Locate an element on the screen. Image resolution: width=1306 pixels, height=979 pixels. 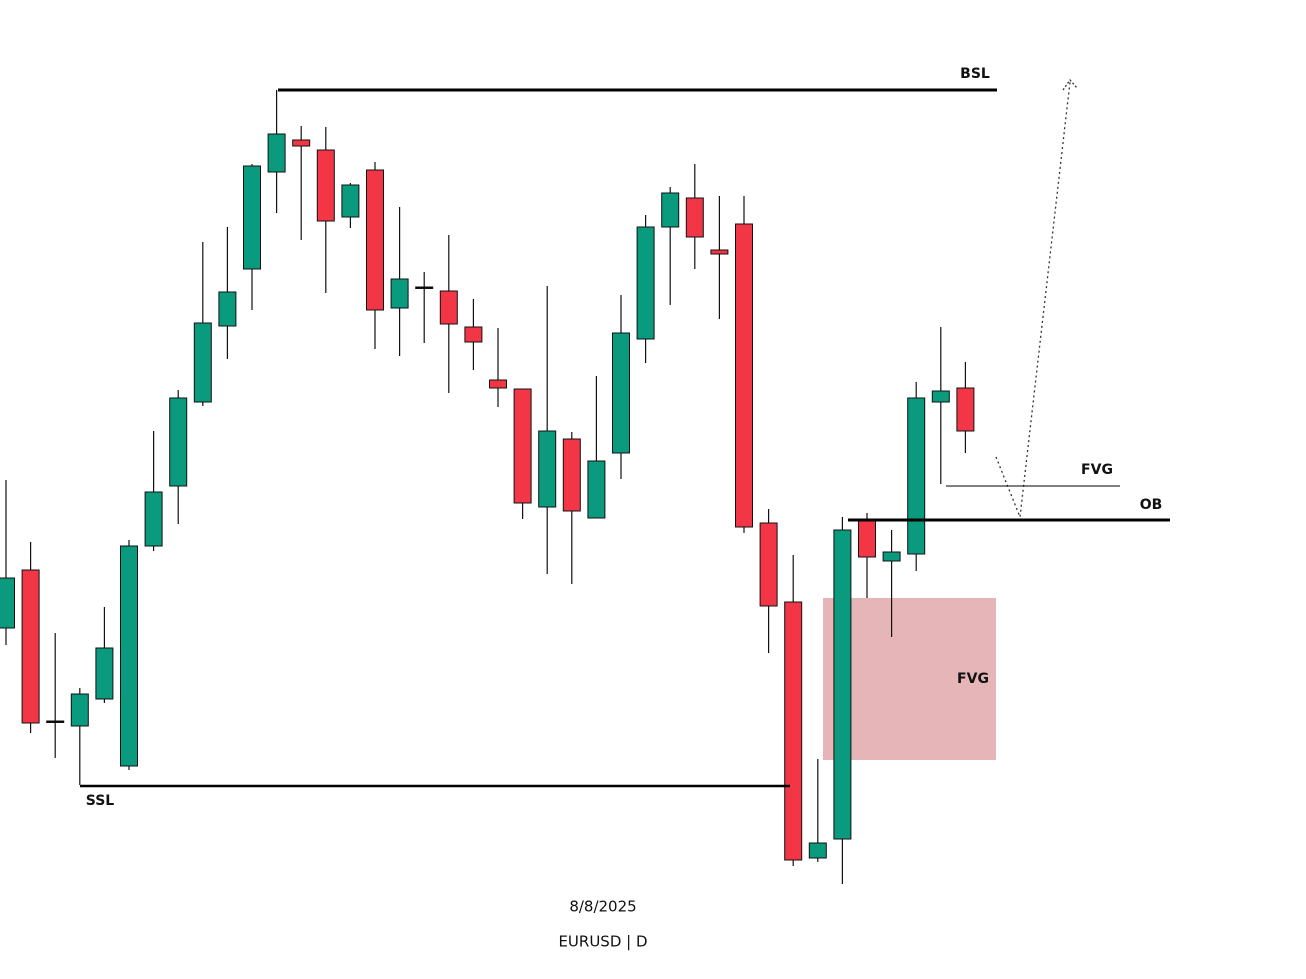
arrow-head is located at coordinates (1070, 84).